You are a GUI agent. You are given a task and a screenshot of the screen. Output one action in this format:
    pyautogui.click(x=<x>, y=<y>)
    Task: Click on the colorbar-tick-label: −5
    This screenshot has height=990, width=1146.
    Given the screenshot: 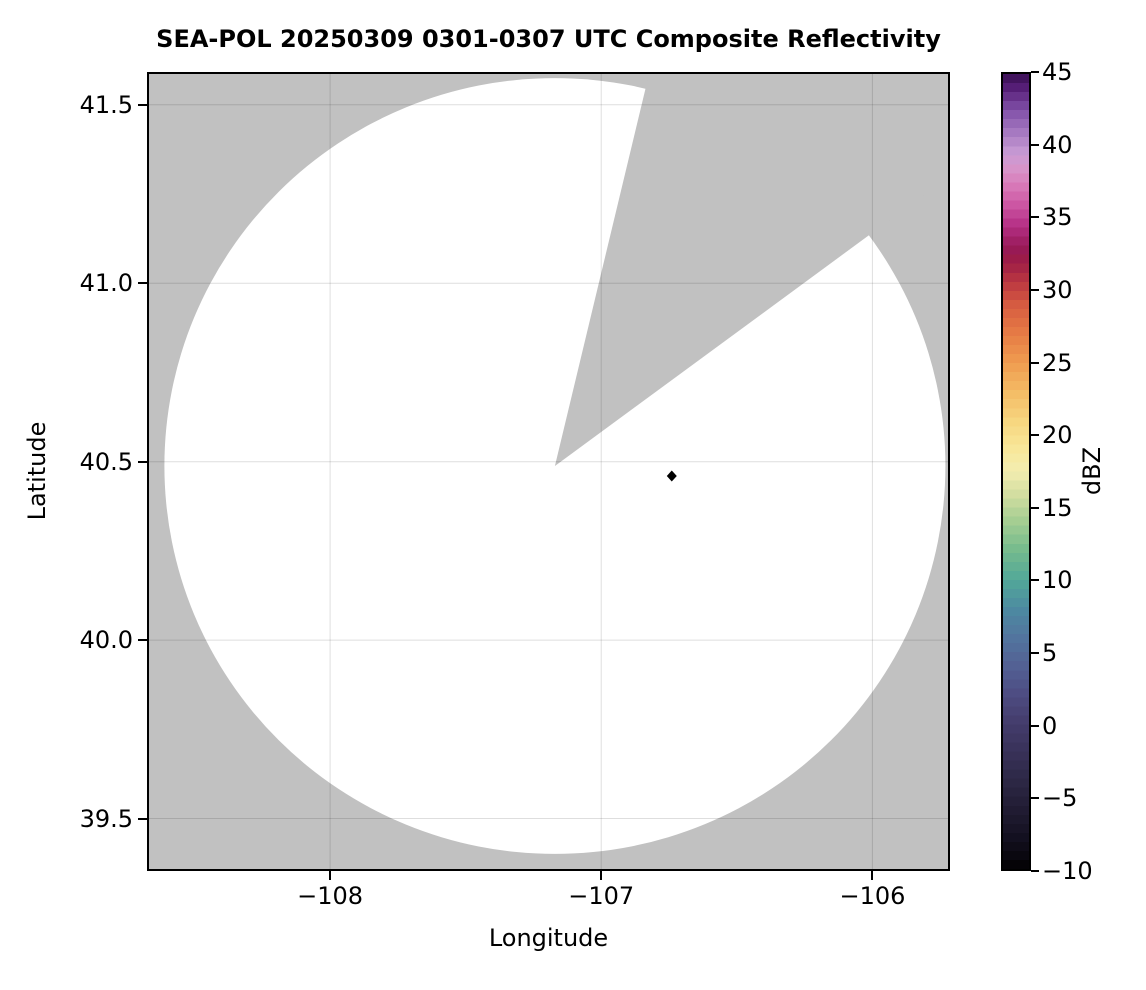 What is the action you would take?
    pyautogui.click(x=1060, y=798)
    